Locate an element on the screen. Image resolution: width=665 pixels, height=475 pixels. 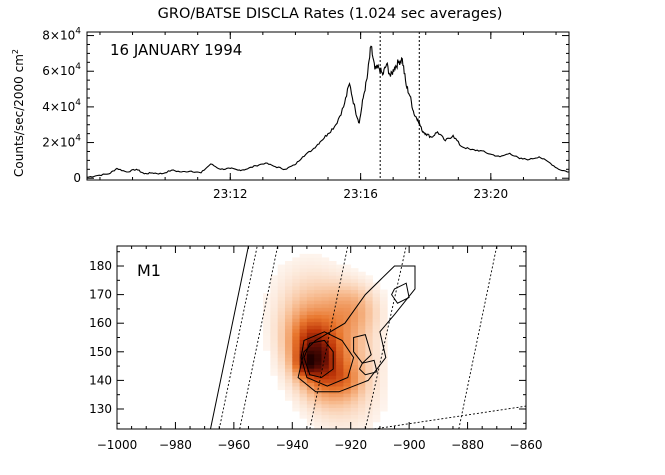
x-tick-label-image-0: −1000 is located at coordinates (117, 445).